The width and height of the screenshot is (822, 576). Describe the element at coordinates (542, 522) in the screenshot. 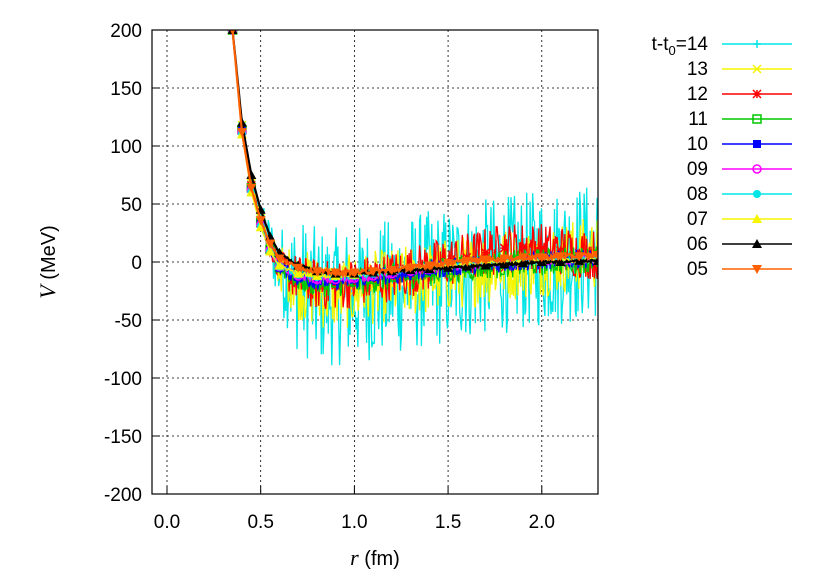

I see `x-tick-label: 2.0` at that location.